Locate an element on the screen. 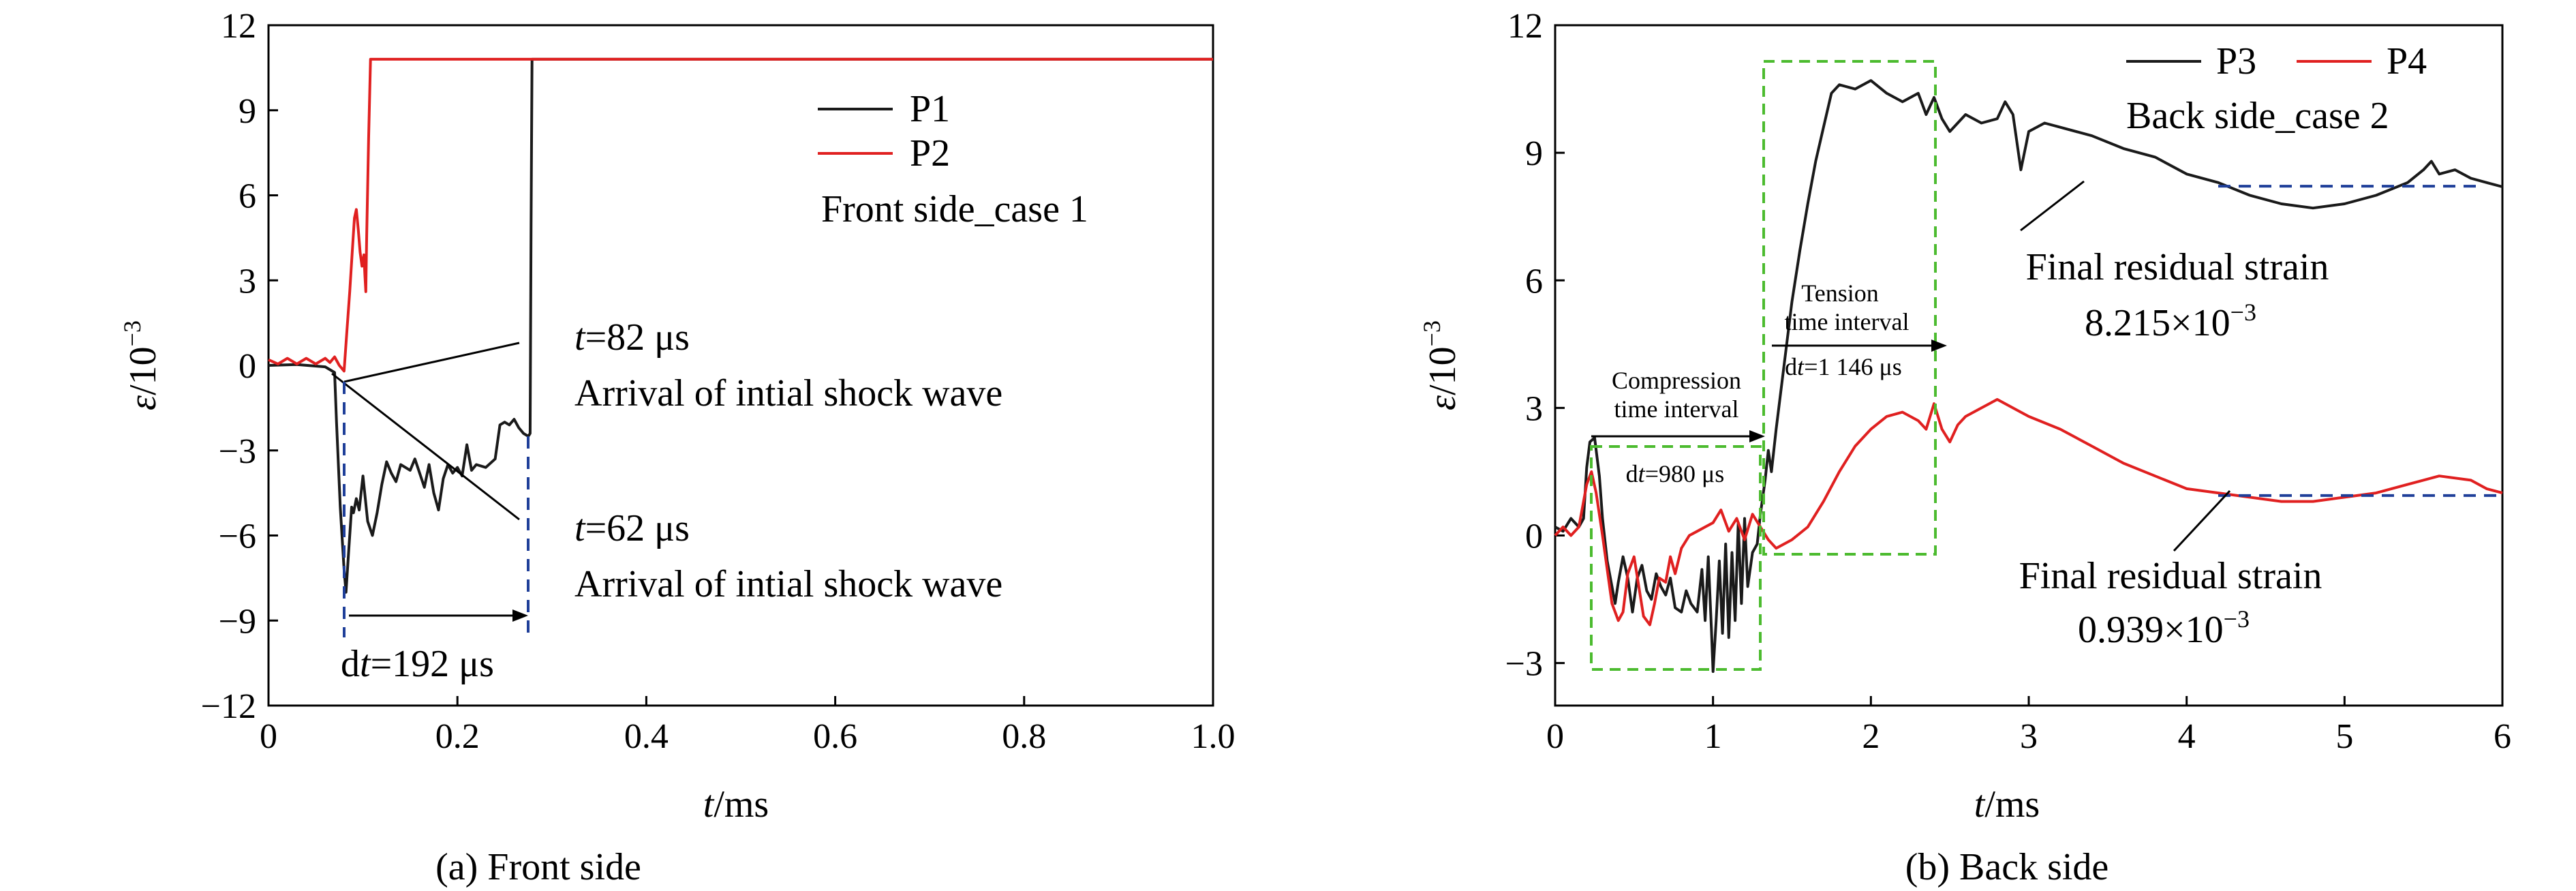 This screenshot has height=891, width=2576. svg-text: ε/10−3 is located at coordinates (141, 365).